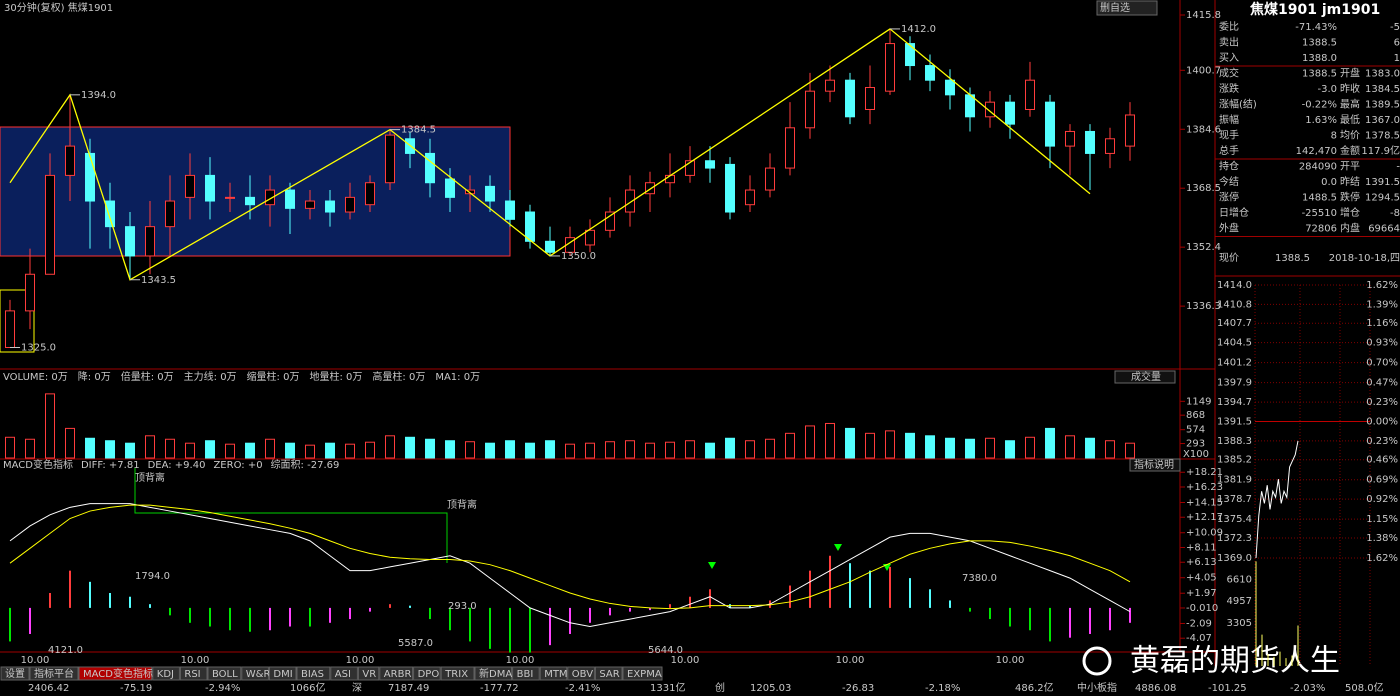 The height and width of the screenshot is (696, 1400). I want to click on volume-button-label: 成交量, so click(1146, 376).